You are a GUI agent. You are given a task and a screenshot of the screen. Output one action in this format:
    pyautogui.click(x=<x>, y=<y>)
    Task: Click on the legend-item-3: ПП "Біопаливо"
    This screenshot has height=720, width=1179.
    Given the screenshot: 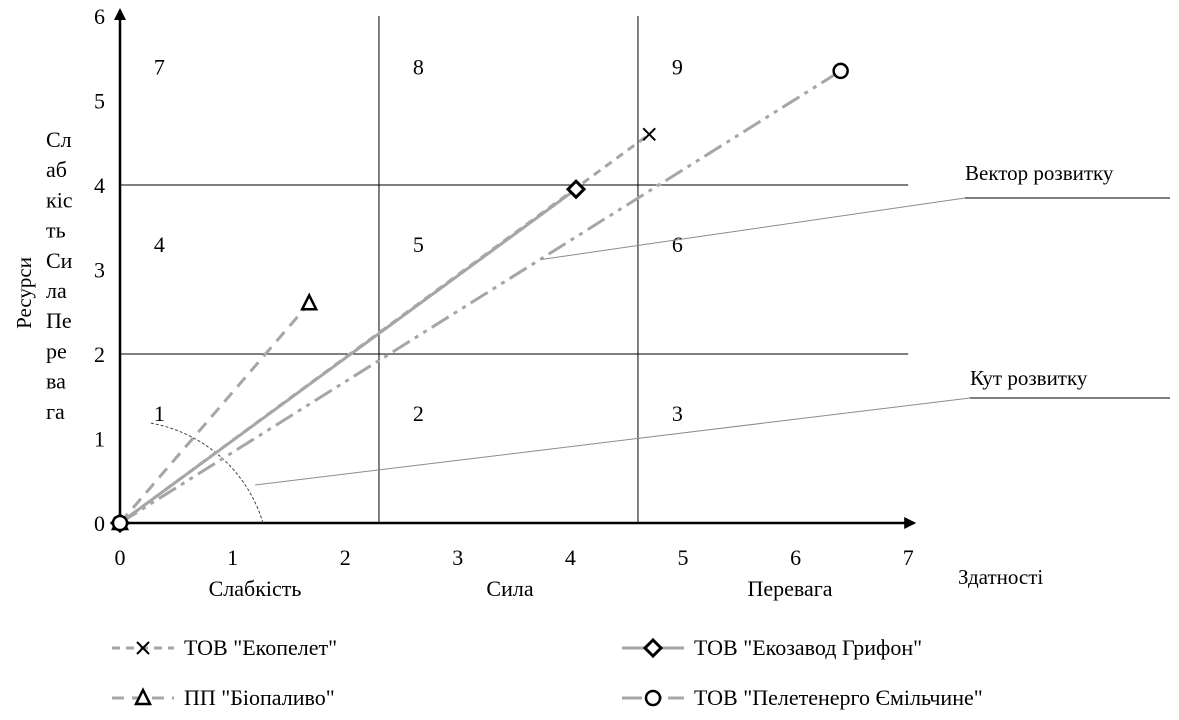 What is the action you would take?
    pyautogui.click(x=223, y=697)
    